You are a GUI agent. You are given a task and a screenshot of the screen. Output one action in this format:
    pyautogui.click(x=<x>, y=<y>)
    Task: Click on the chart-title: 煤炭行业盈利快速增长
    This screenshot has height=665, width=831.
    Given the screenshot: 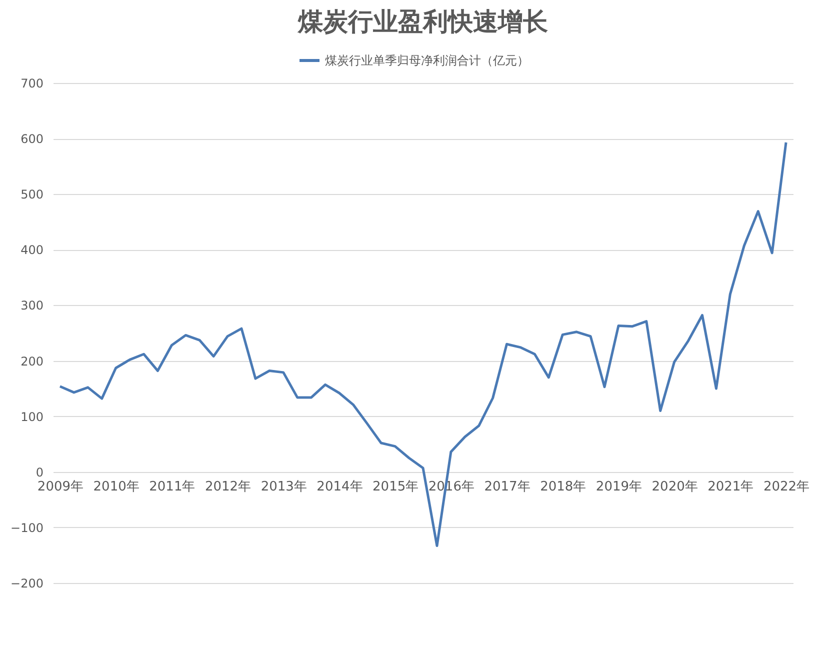 What is the action you would take?
    pyautogui.click(x=422, y=21)
    